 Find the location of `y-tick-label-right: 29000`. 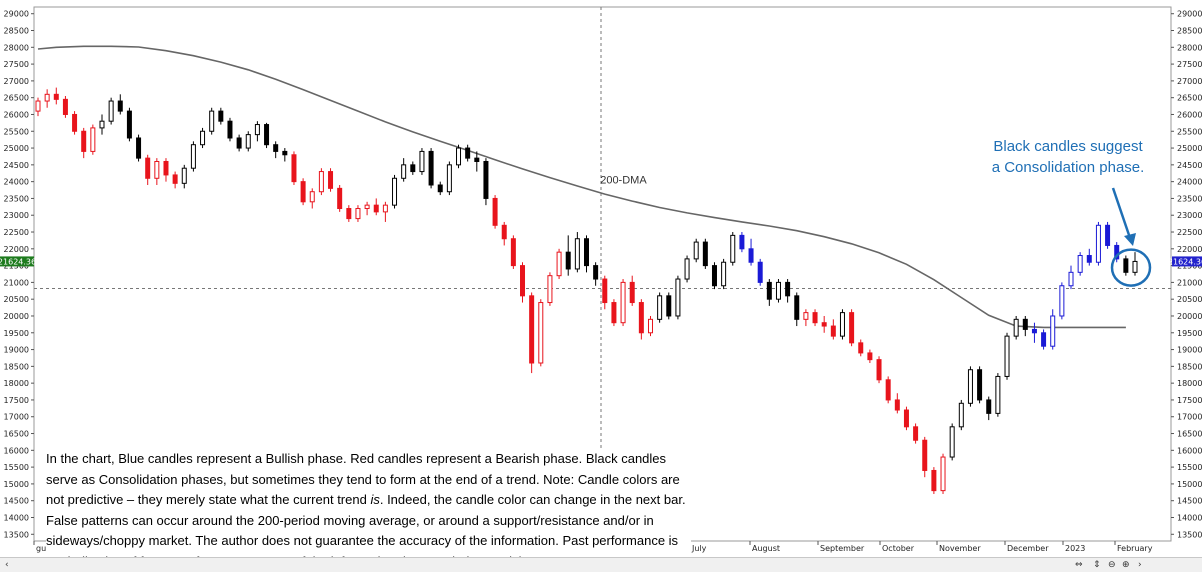

y-tick-label-right: 29000 is located at coordinates (1189, 14).